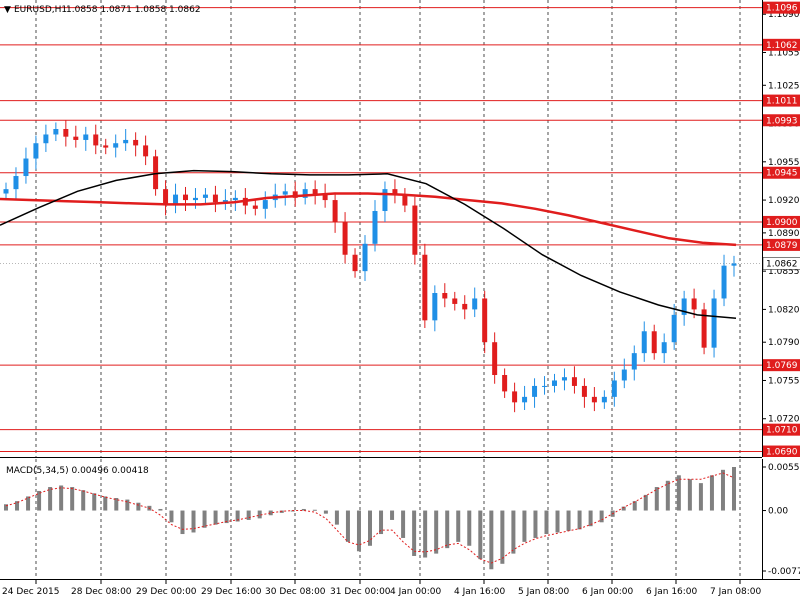 This screenshot has height=601, width=800. Describe the element at coordinates (416, 592) in the screenshot. I see `time-tick-label: 4 Jan 00:00` at that location.